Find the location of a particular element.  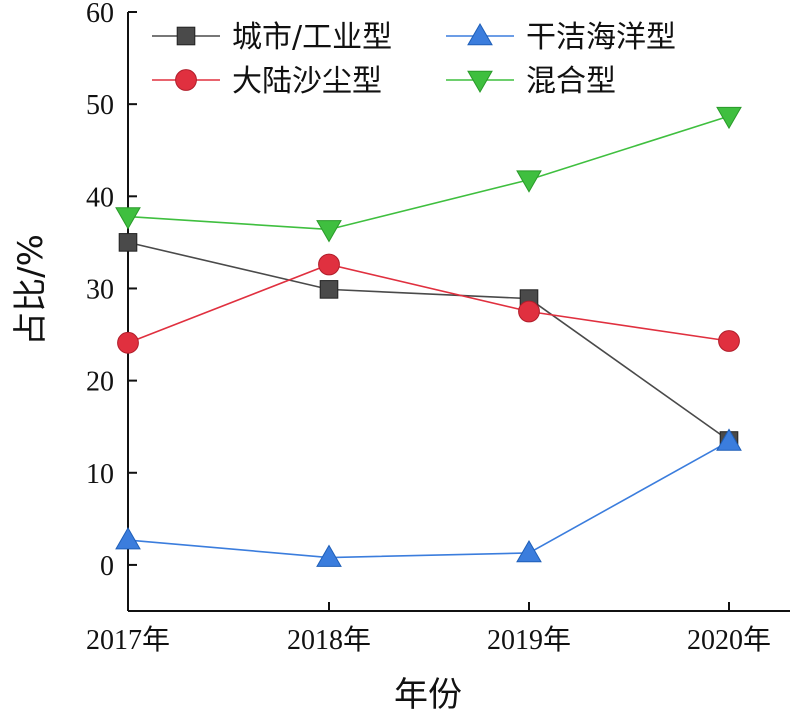

y-tick-label: 10 is located at coordinates (100, 474).